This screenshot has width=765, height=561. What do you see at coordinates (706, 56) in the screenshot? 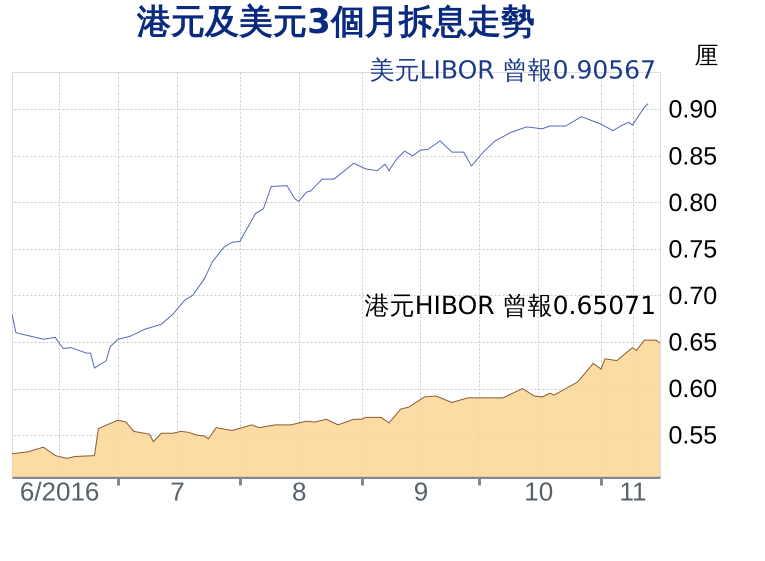
I see `y-axis-title: 厘` at bounding box center [706, 56].